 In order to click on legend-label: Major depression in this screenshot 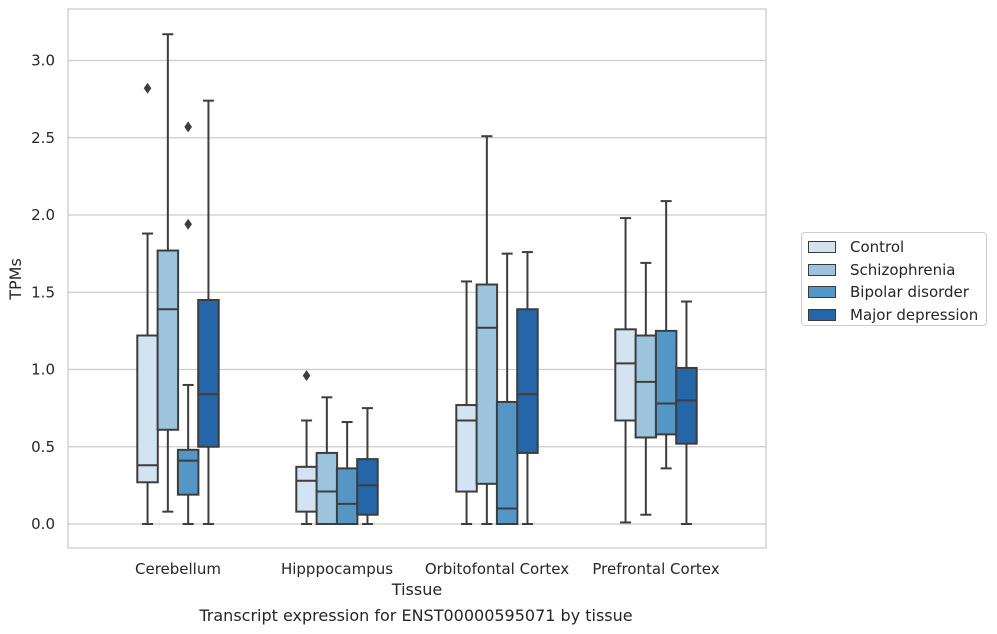, I will do `click(914, 314)`.